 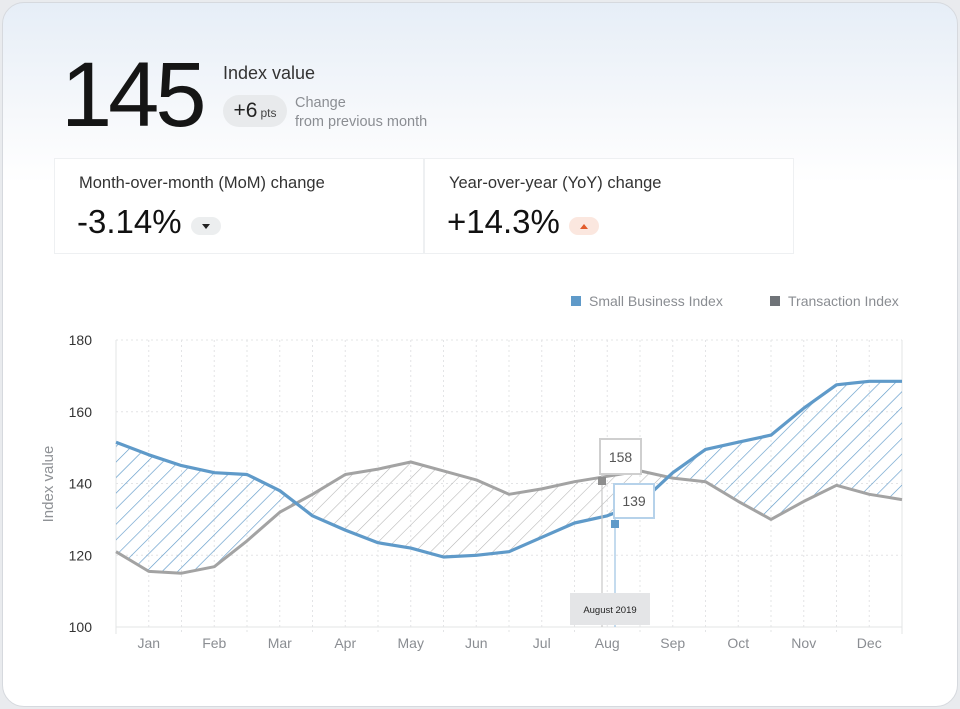 I want to click on x-tick-label: Mar, so click(x=280, y=643).